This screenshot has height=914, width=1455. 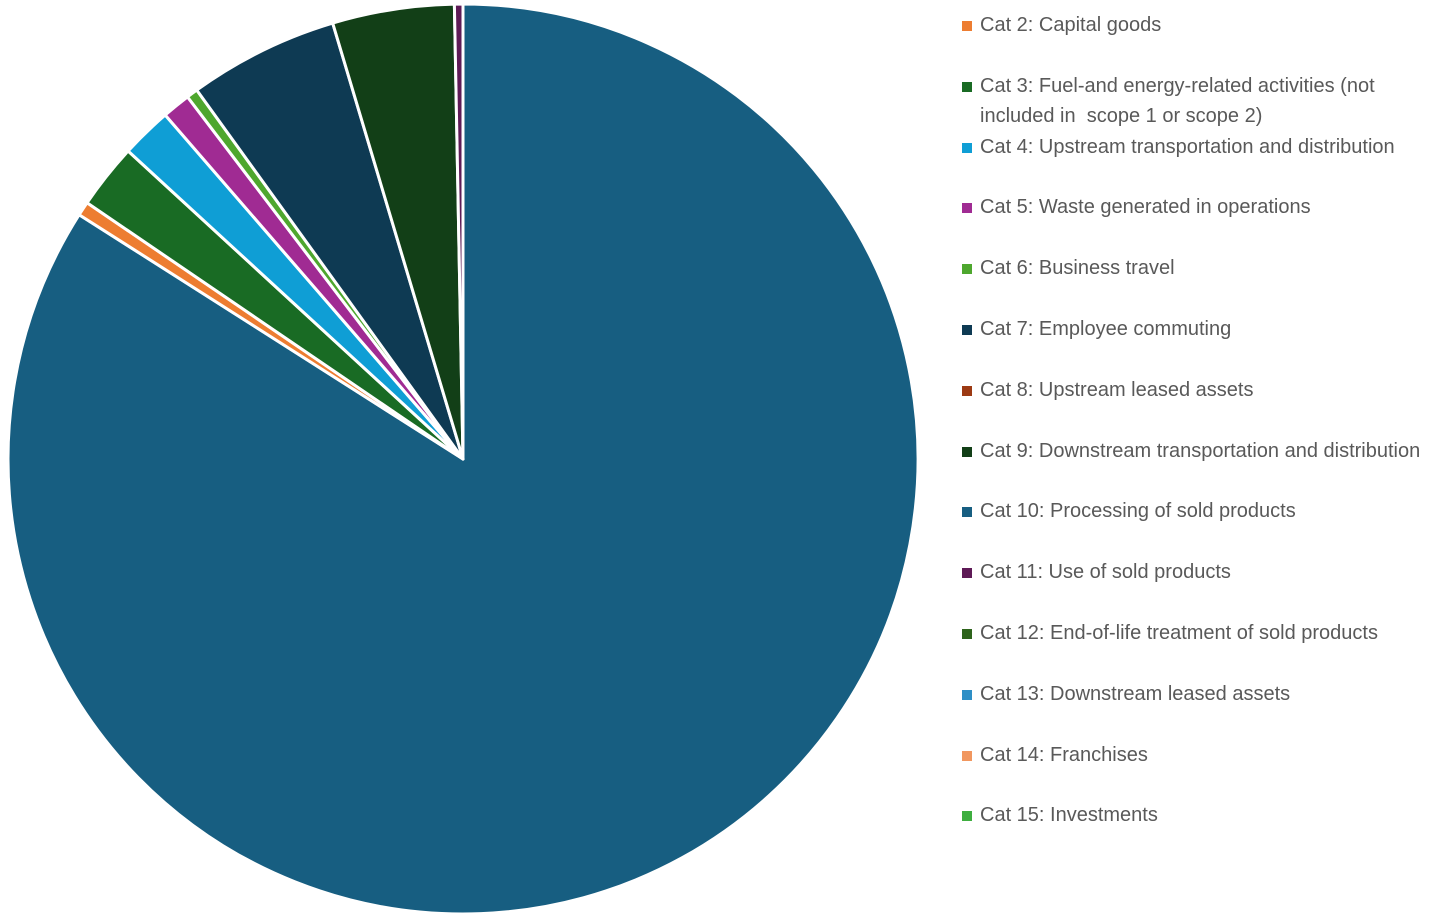 What do you see at coordinates (1064, 754) in the screenshot?
I see `legend-label: Cat 14: Franchises` at bounding box center [1064, 754].